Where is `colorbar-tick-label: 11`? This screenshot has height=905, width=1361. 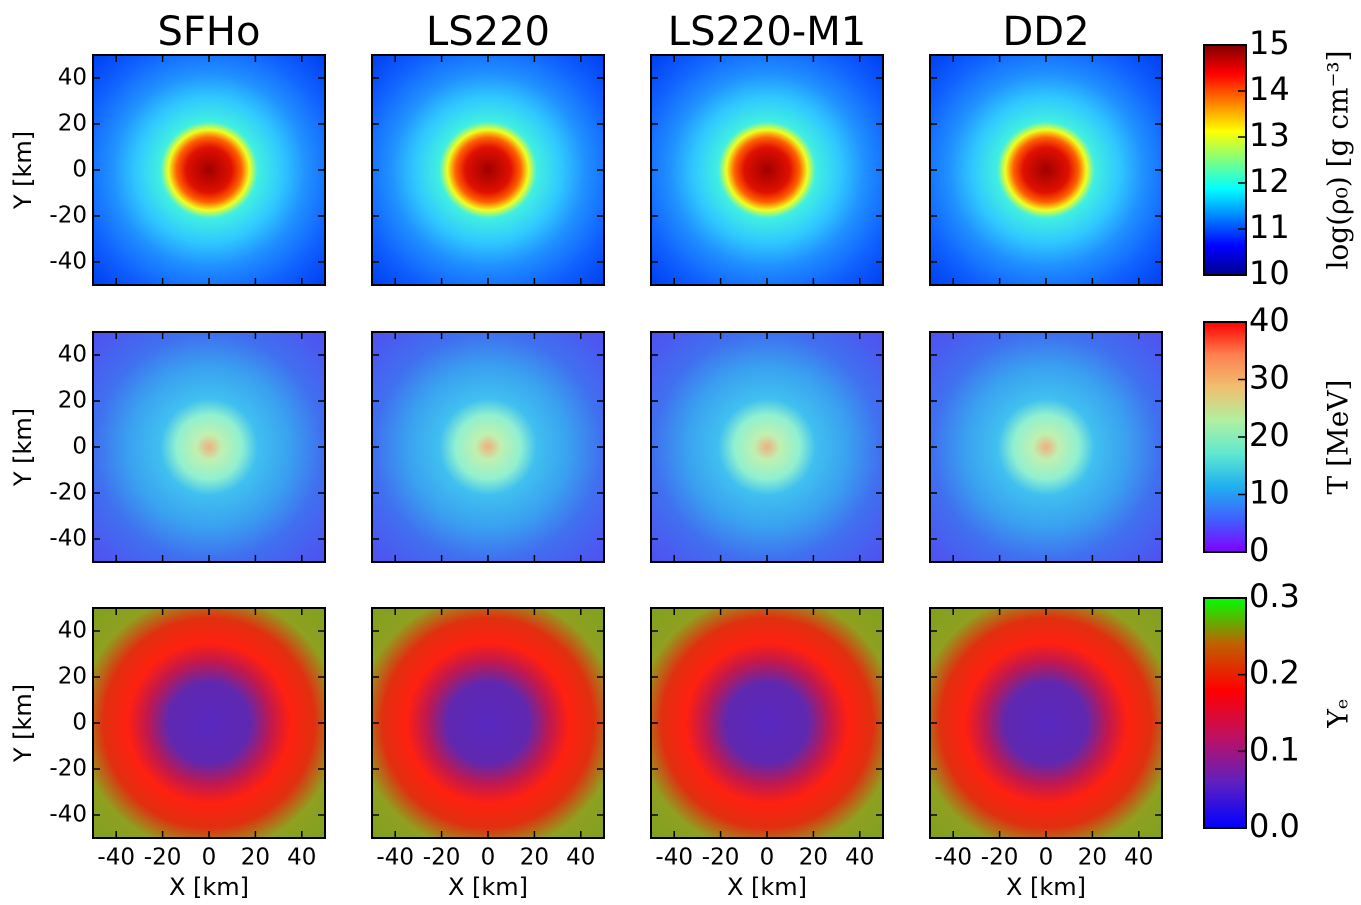
colorbar-tick-label: 11 is located at coordinates (1269, 227).